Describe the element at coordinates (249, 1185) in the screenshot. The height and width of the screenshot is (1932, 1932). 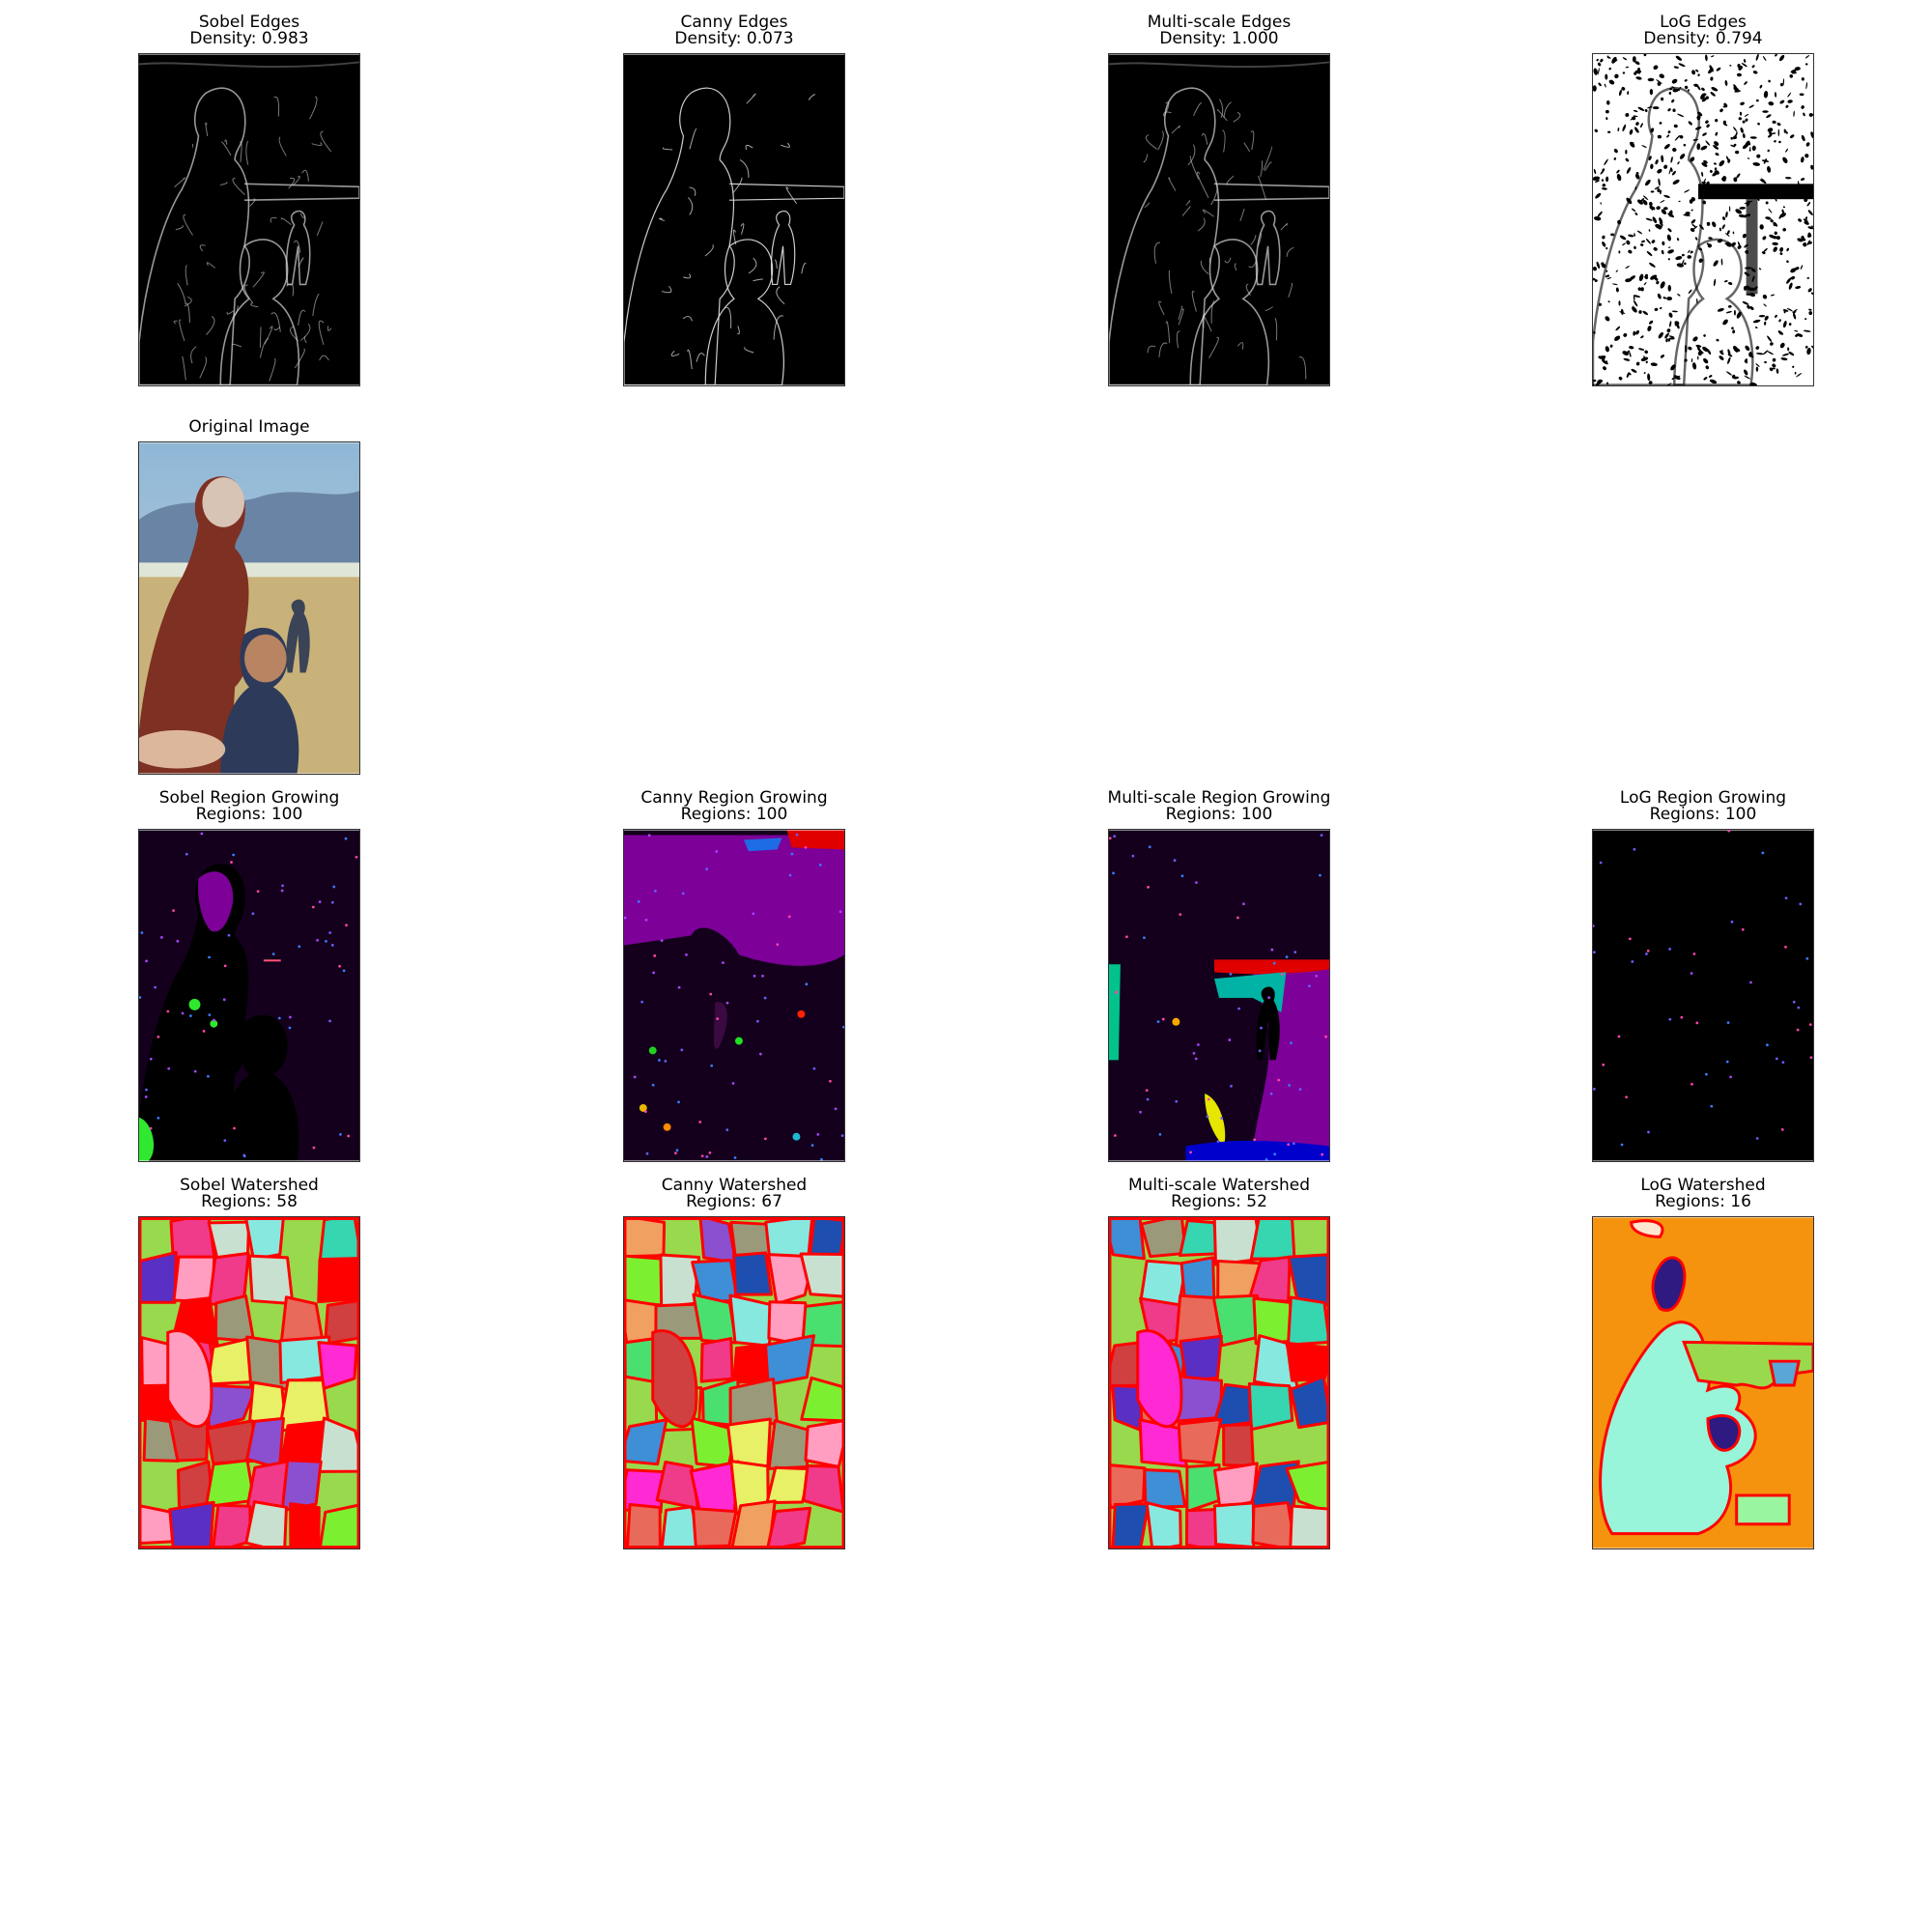
I see `panel-title: Sobel Watershed` at that location.